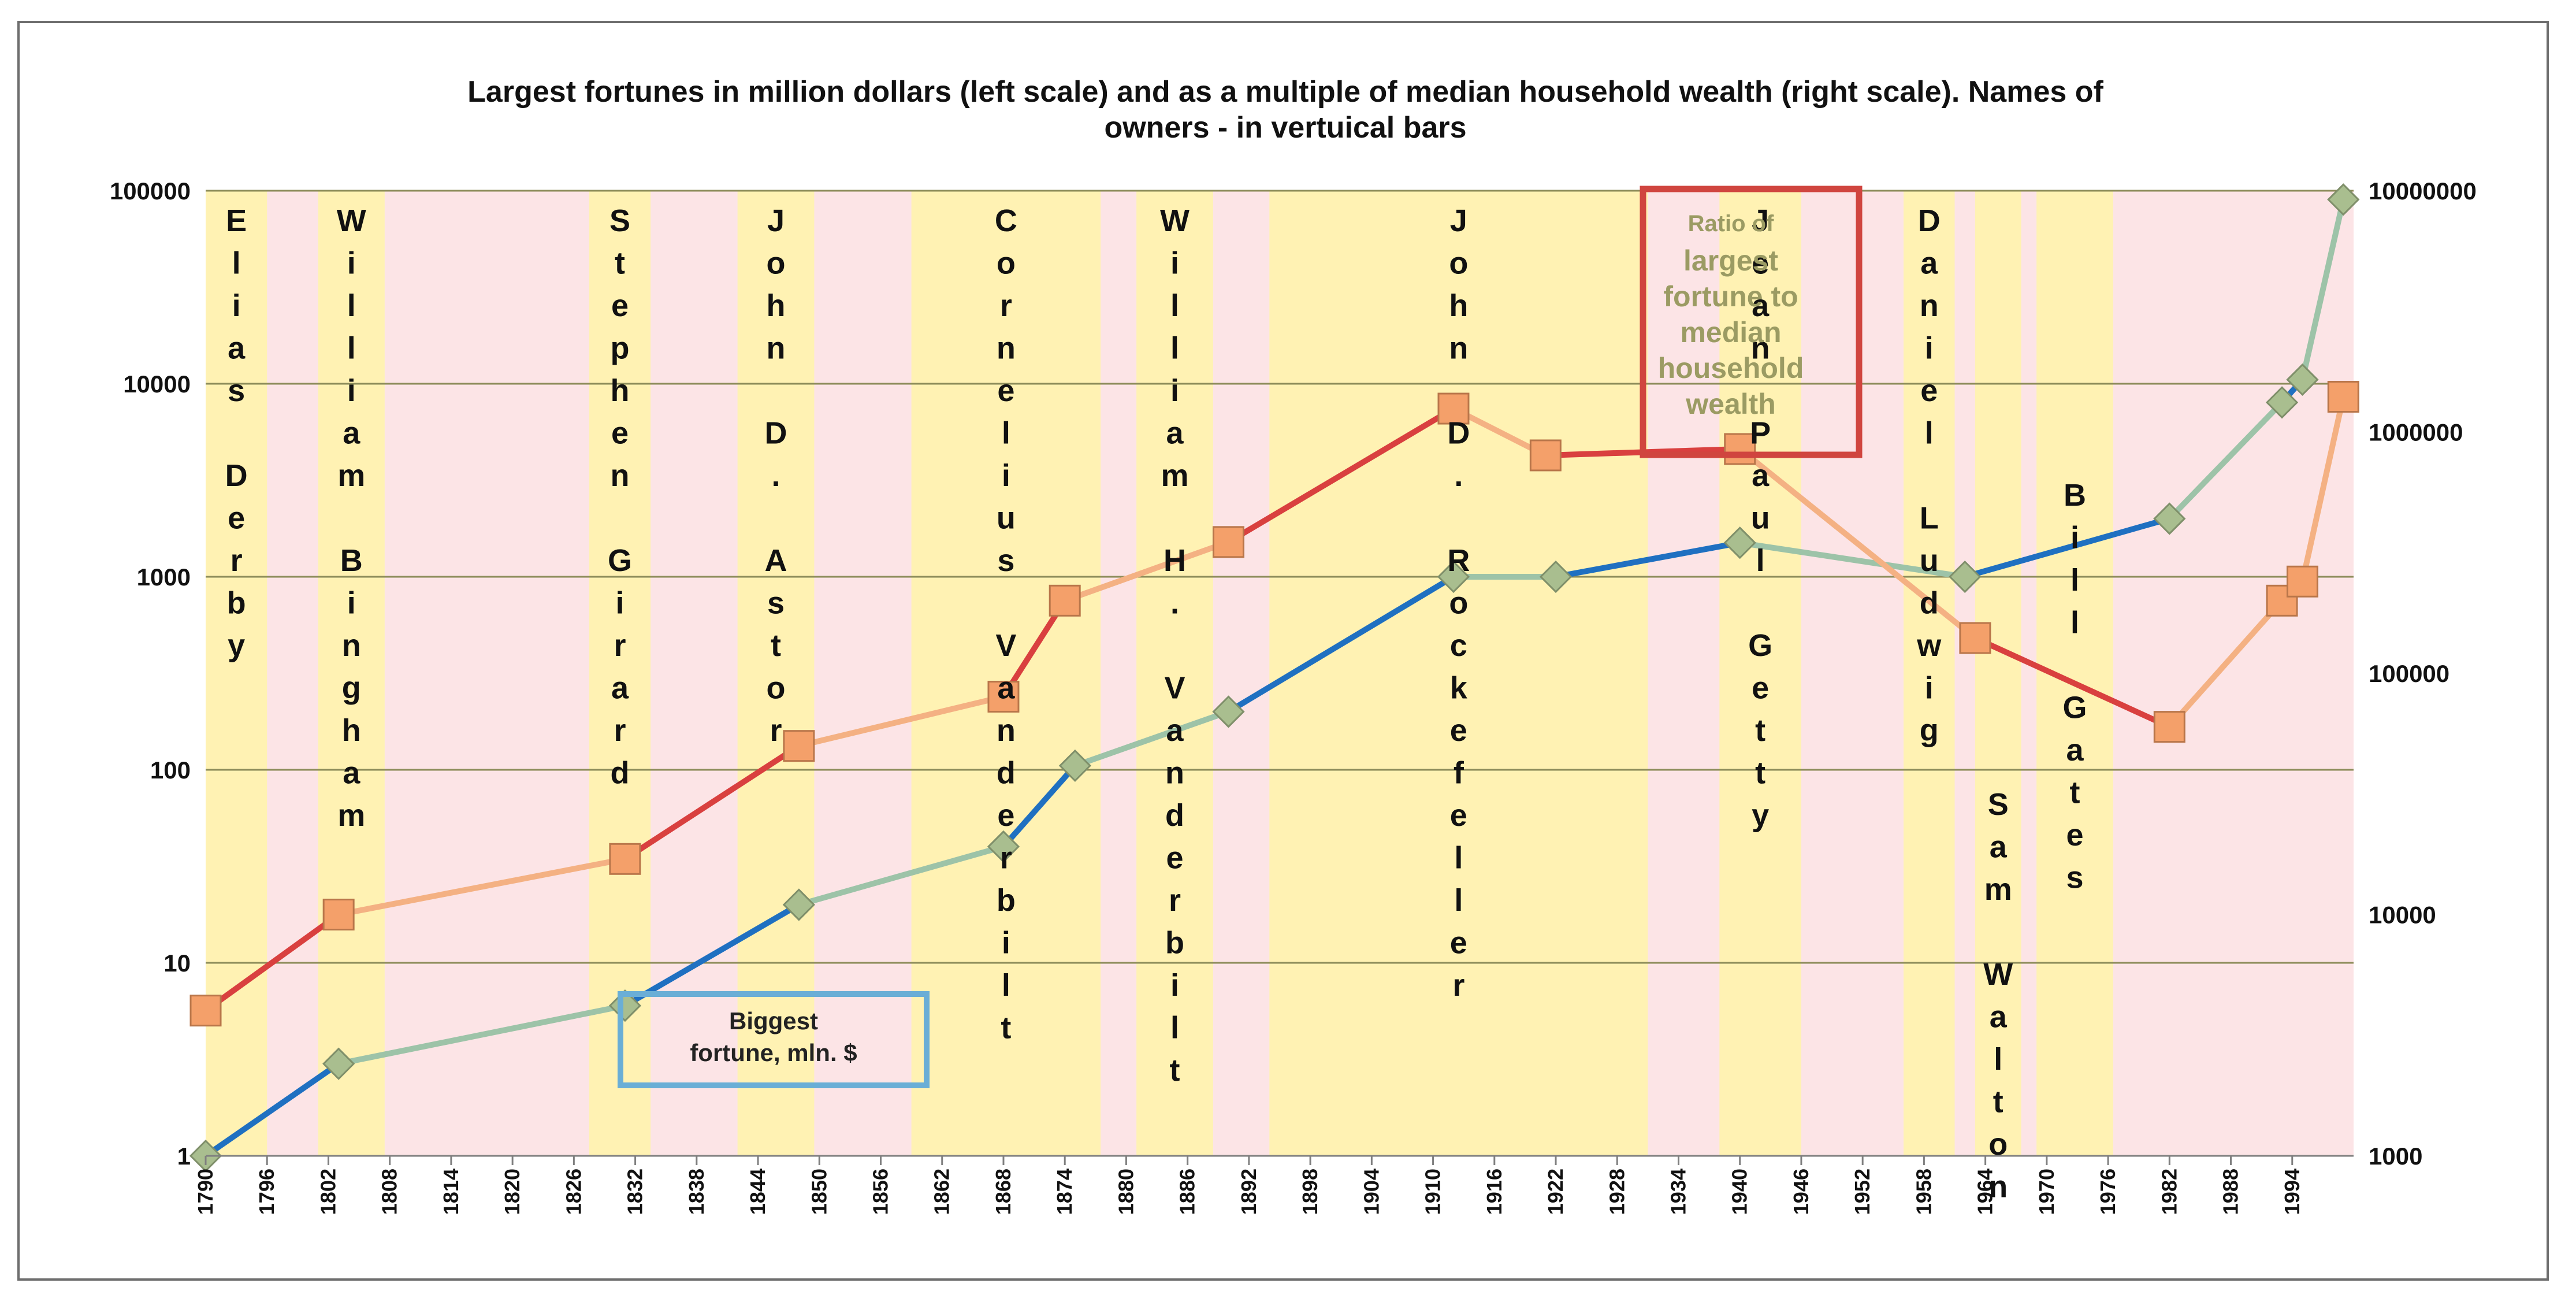 The width and height of the screenshot is (2576, 1309). Describe the element at coordinates (1923, 1192) in the screenshot. I see `x-tick-28: 1958` at that location.